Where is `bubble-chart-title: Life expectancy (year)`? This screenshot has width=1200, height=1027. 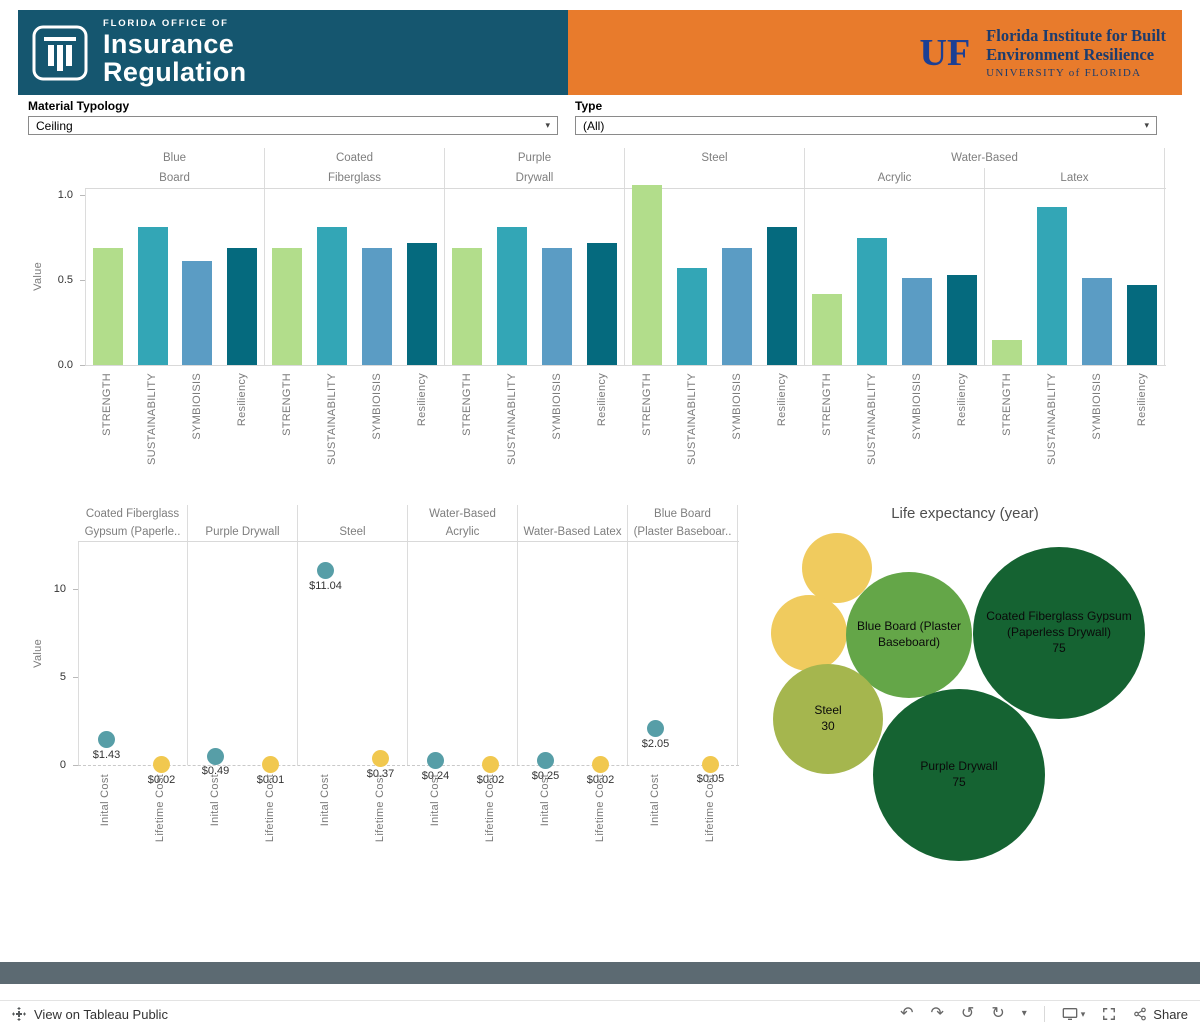
bubble-chart-title: Life expectancy (year) is located at coordinates (965, 513).